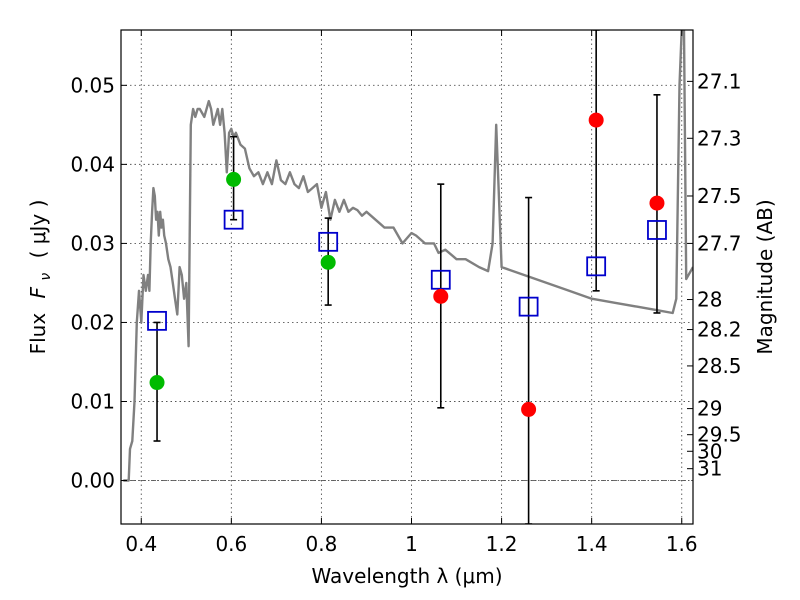 The width and height of the screenshot is (800, 600). Describe the element at coordinates (141, 544) in the screenshot. I see `x-tick-label: 0.4` at that location.